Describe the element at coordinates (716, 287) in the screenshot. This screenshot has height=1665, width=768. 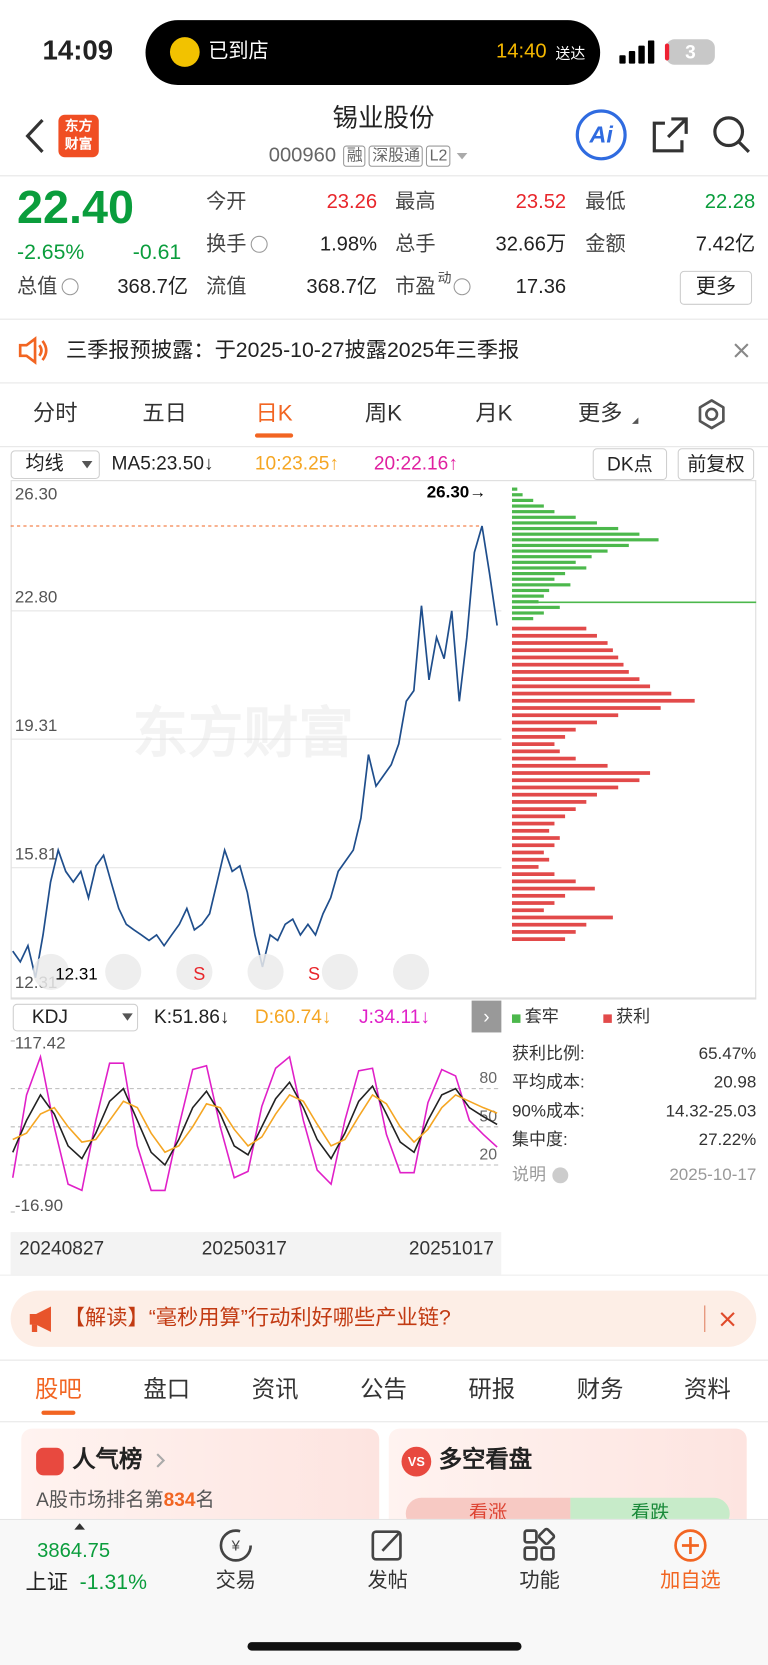
I see `more-button: 更多` at that location.